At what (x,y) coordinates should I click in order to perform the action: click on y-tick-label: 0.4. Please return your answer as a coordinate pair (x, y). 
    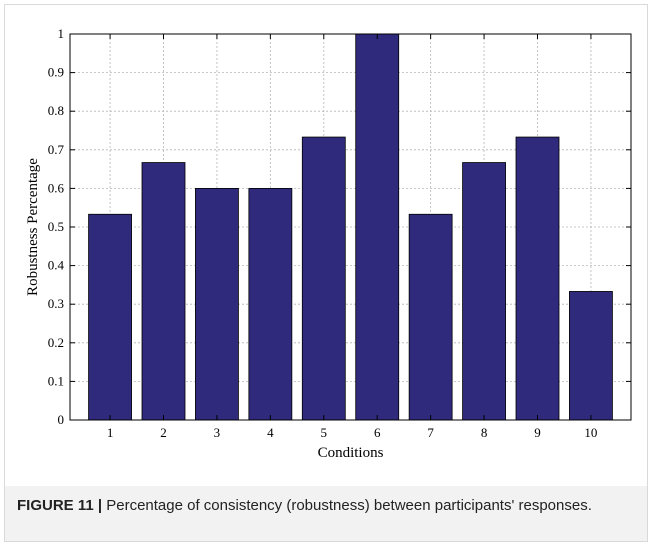
    Looking at the image, I should click on (56, 265).